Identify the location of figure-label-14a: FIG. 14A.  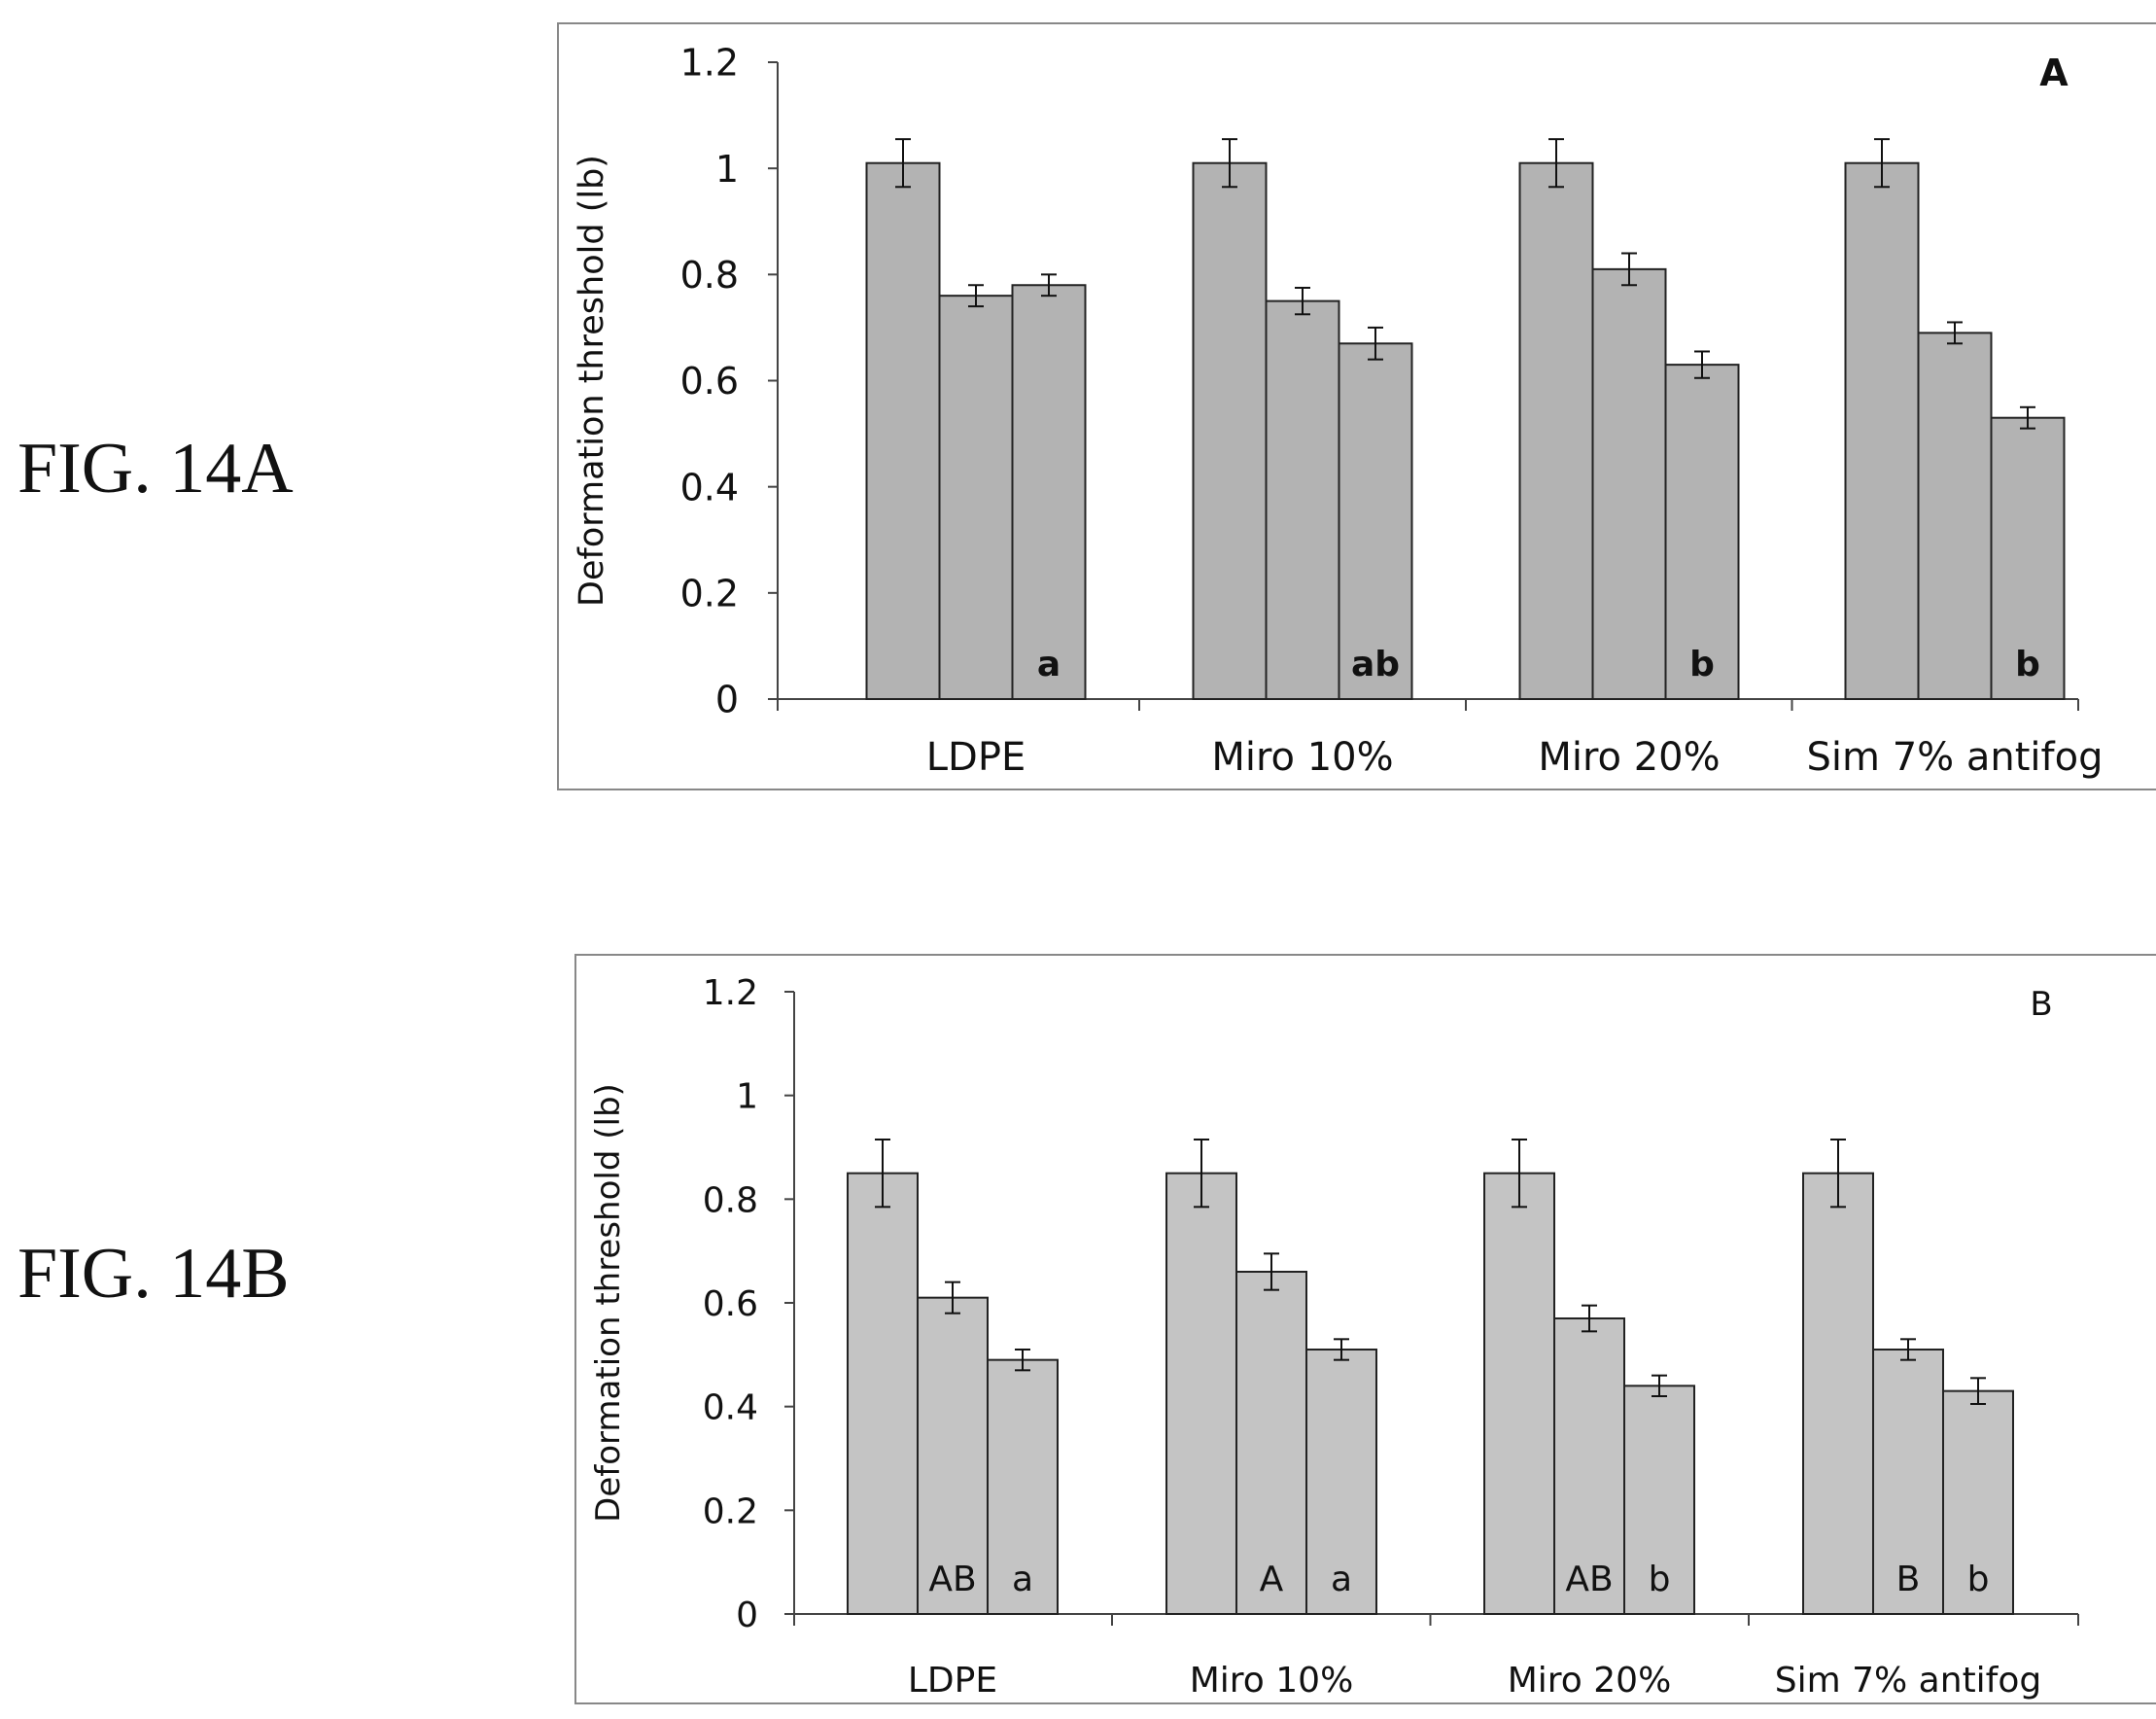
(155, 469).